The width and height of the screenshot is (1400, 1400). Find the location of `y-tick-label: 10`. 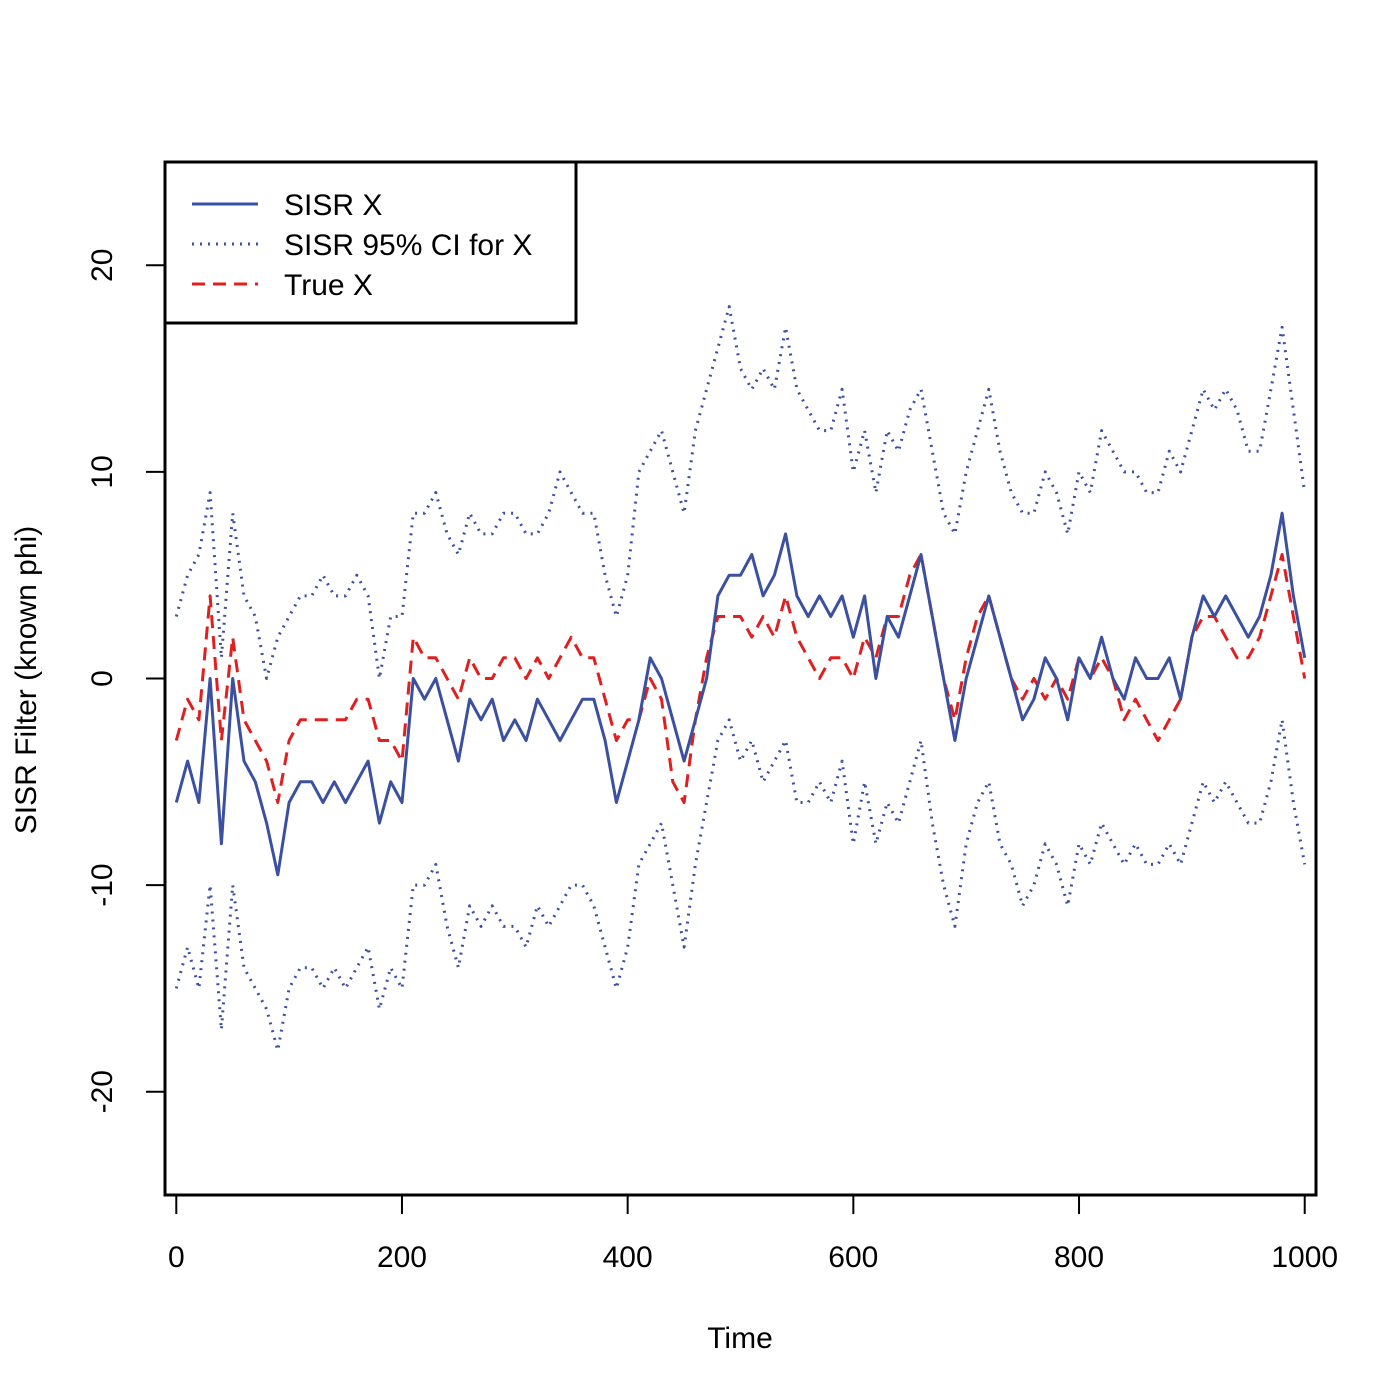

y-tick-label: 10 is located at coordinates (102, 471).